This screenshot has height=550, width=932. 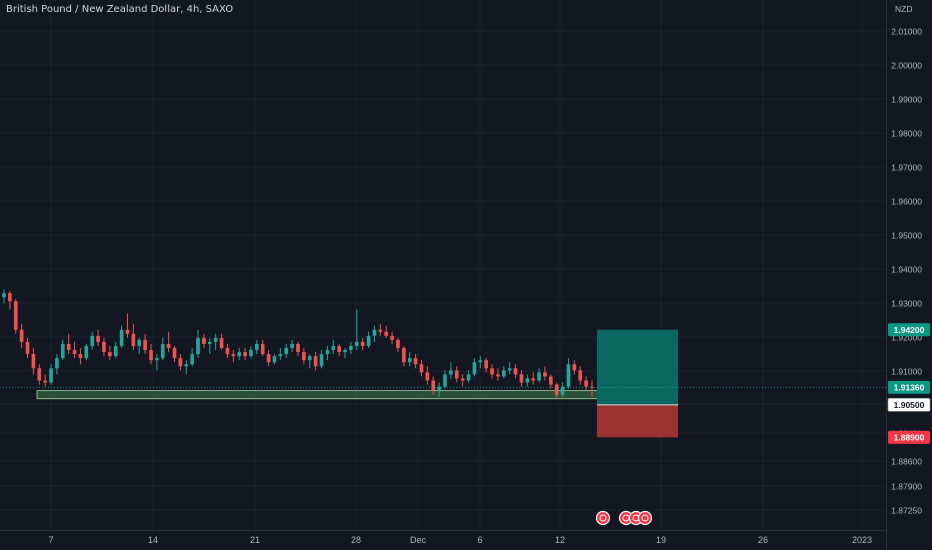 I want to click on price-tick-label: 1.97000, so click(x=906, y=168).